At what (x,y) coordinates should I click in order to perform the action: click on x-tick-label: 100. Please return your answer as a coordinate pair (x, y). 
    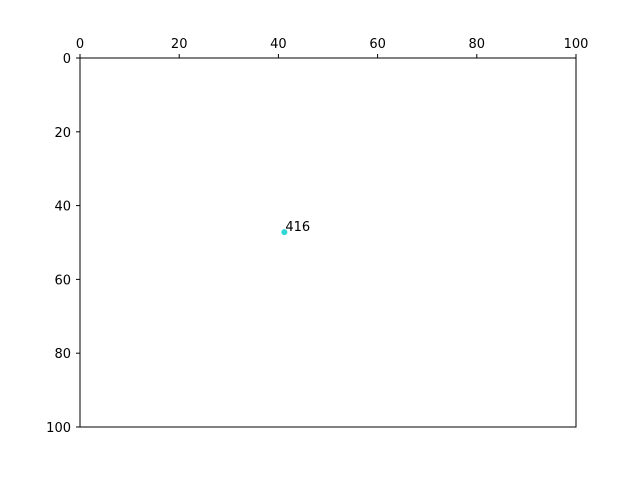
    Looking at the image, I should click on (576, 44).